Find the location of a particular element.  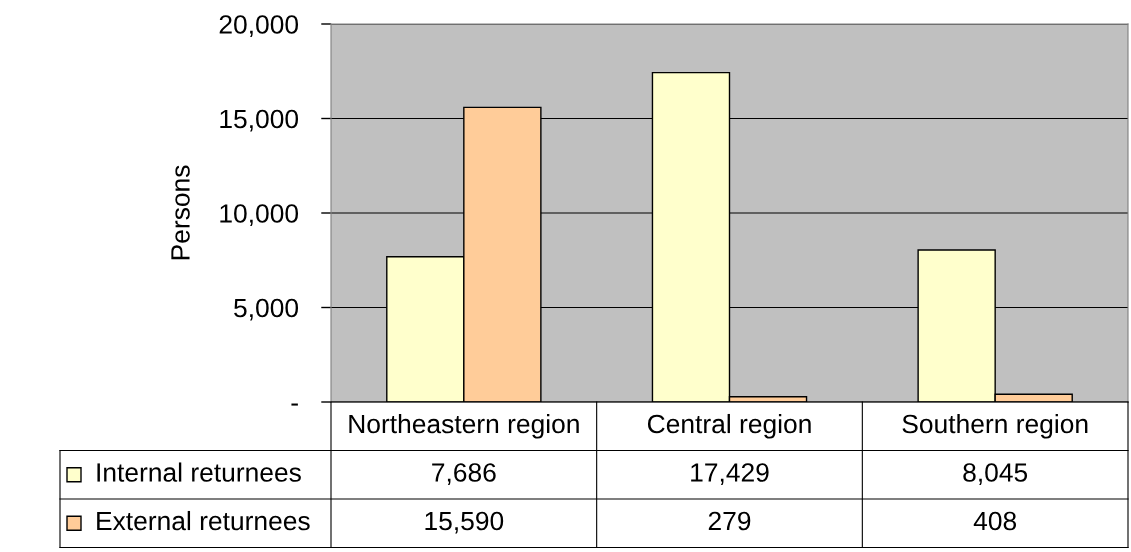

y-tick-label: - is located at coordinates (294, 404).